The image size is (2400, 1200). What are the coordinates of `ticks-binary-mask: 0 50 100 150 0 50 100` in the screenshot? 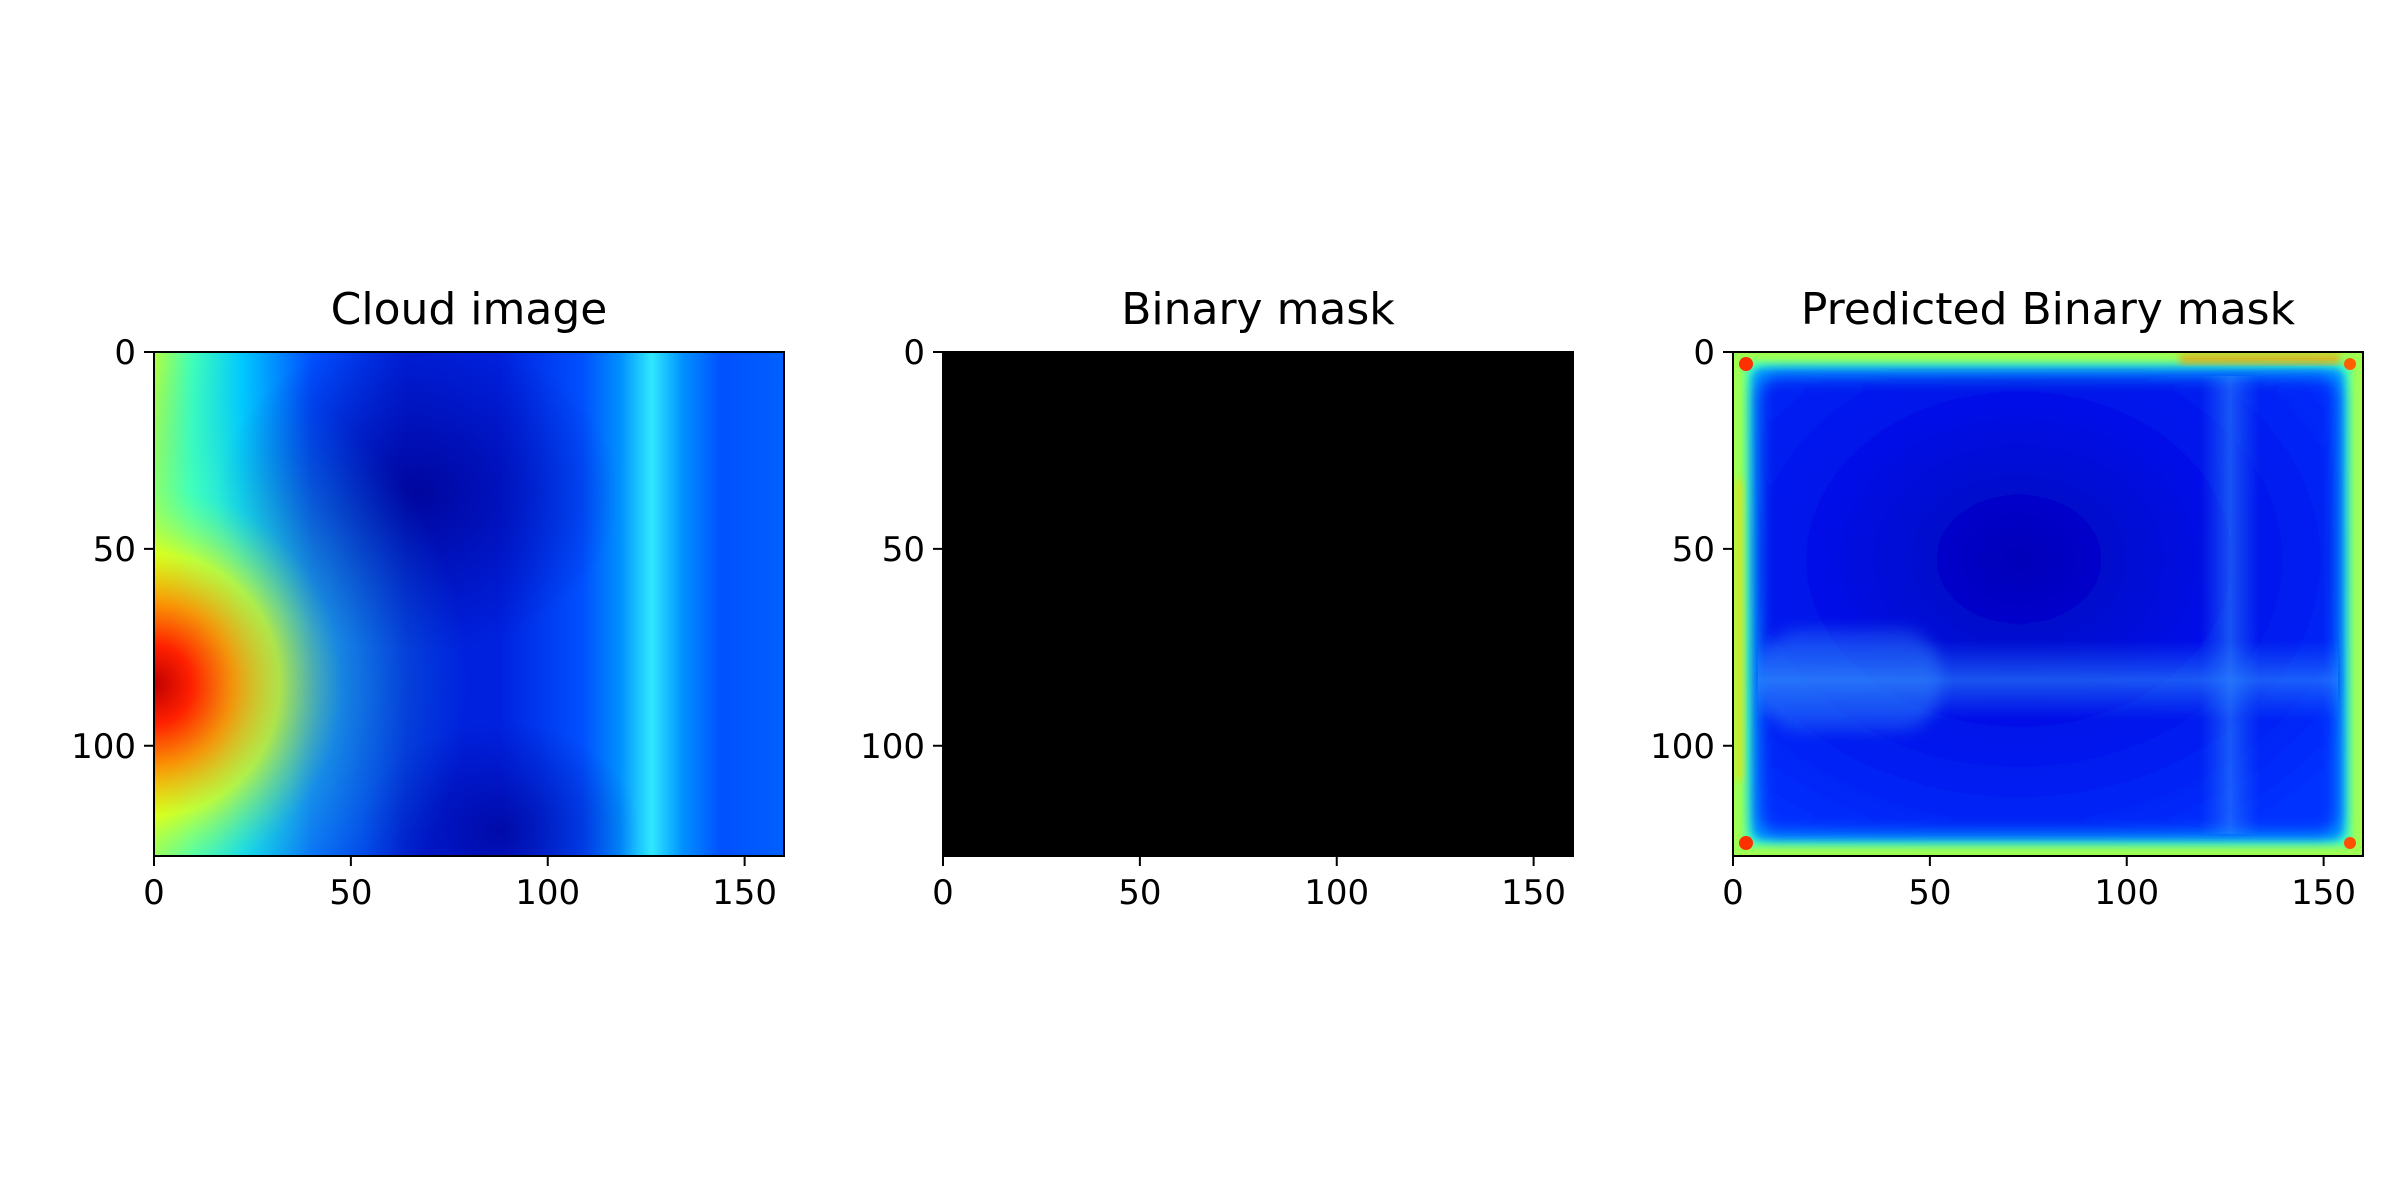 It's located at (1213, 623).